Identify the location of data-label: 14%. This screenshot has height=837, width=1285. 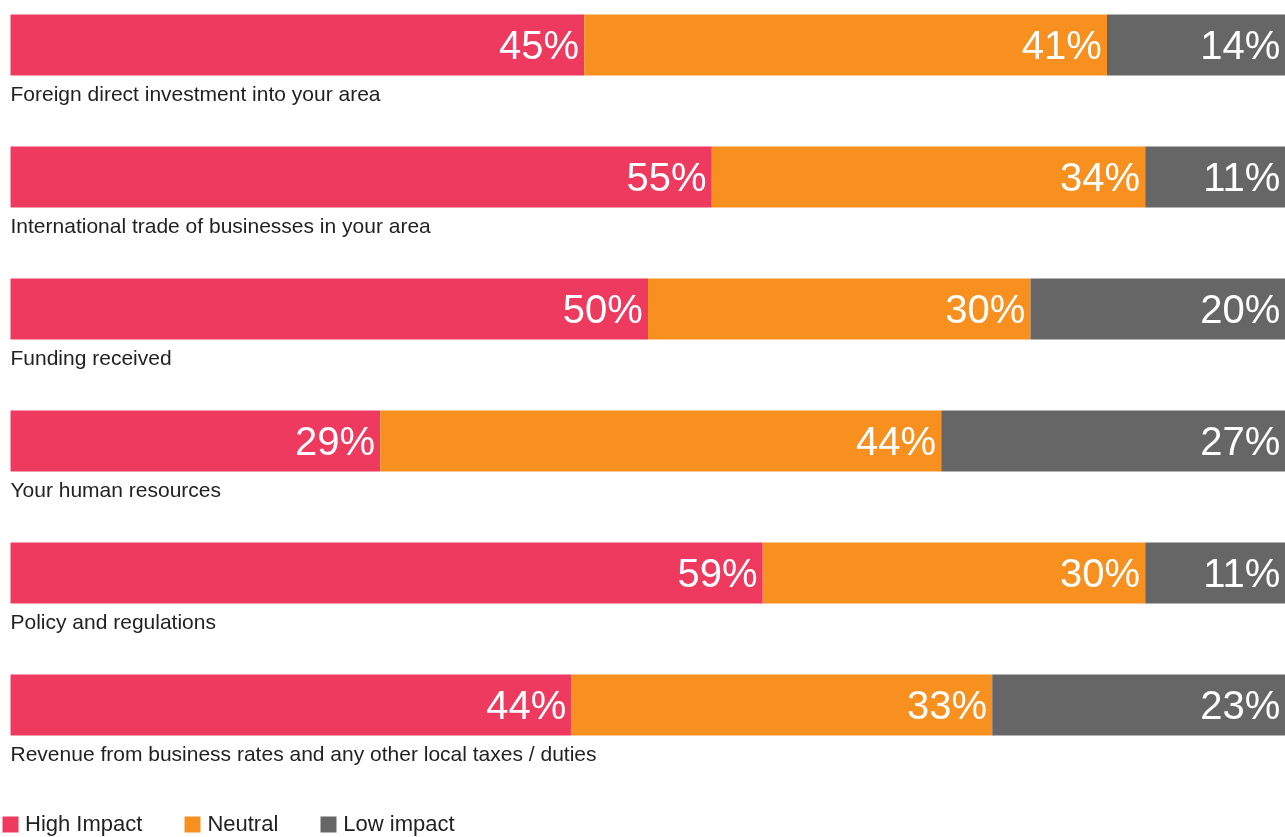
(1240, 45).